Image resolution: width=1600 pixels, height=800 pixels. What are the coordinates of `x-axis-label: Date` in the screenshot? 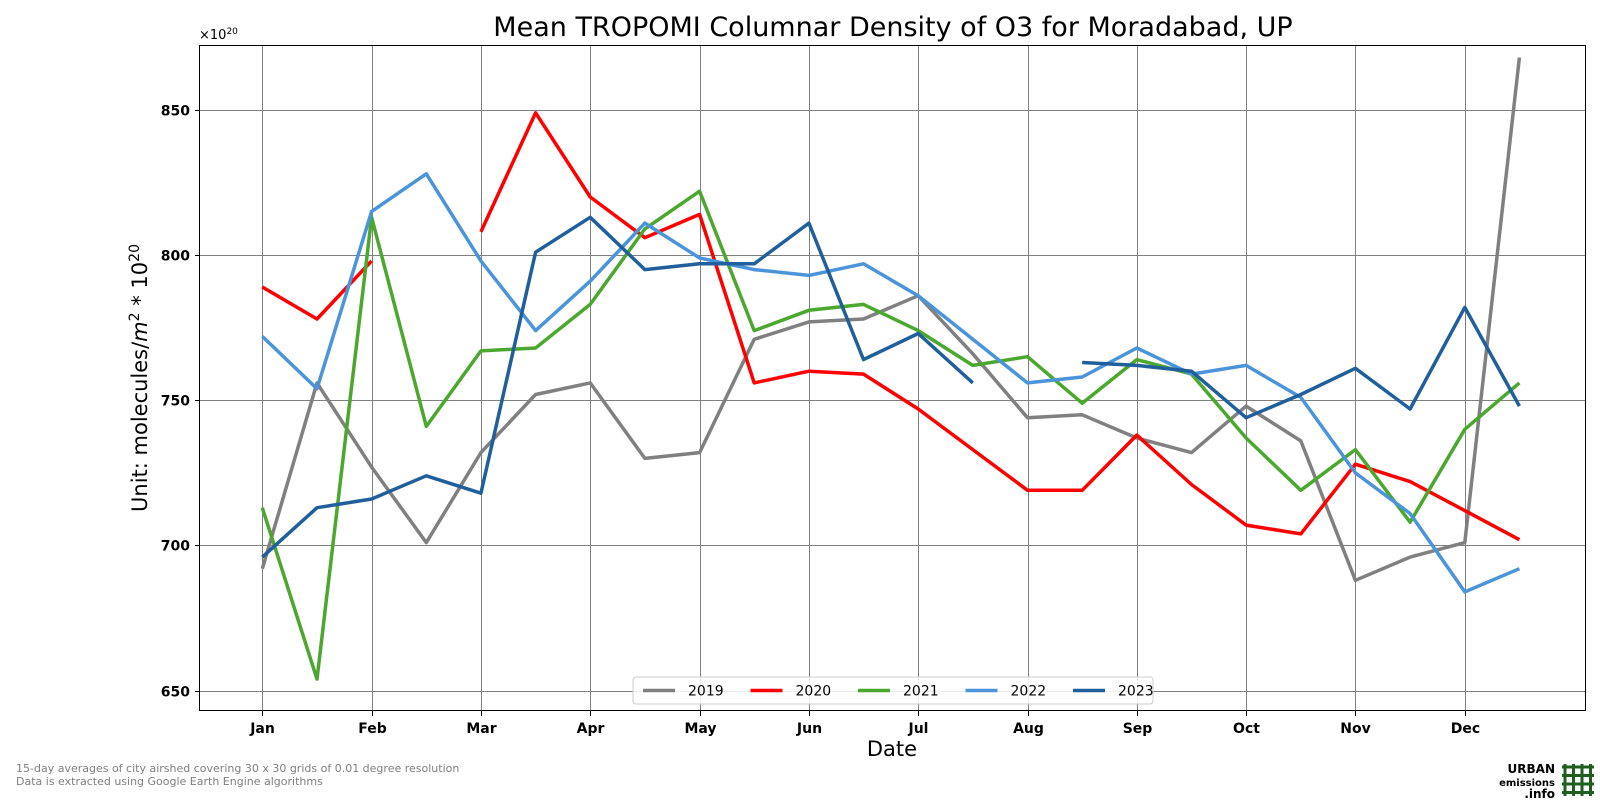 It's located at (892, 749).